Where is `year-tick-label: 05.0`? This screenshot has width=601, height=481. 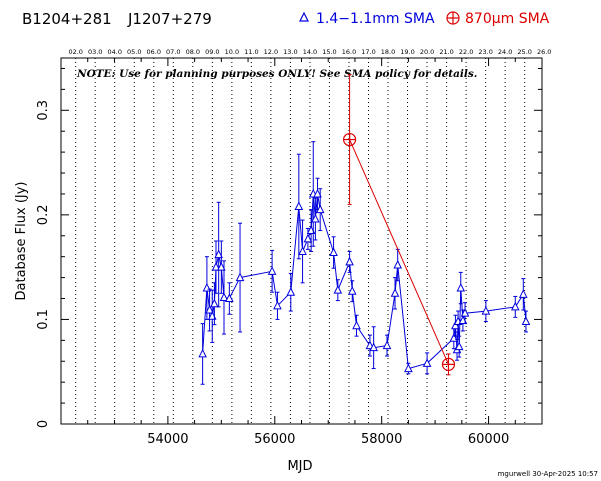 year-tick-label: 05.0 is located at coordinates (134, 52).